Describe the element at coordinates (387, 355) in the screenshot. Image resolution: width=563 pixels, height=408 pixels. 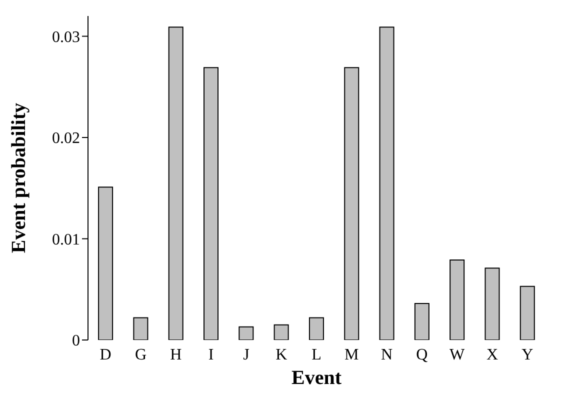
I see `x-tick-label: N` at that location.